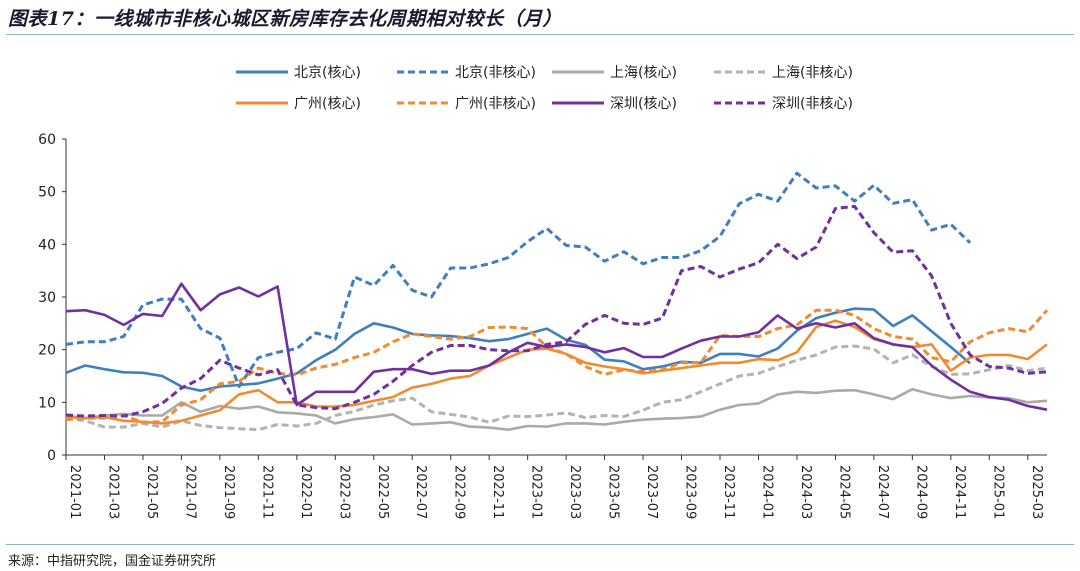 This screenshot has width=1080, height=571. I want to click on x-tick-label: 2025-03, so click(1036, 492).